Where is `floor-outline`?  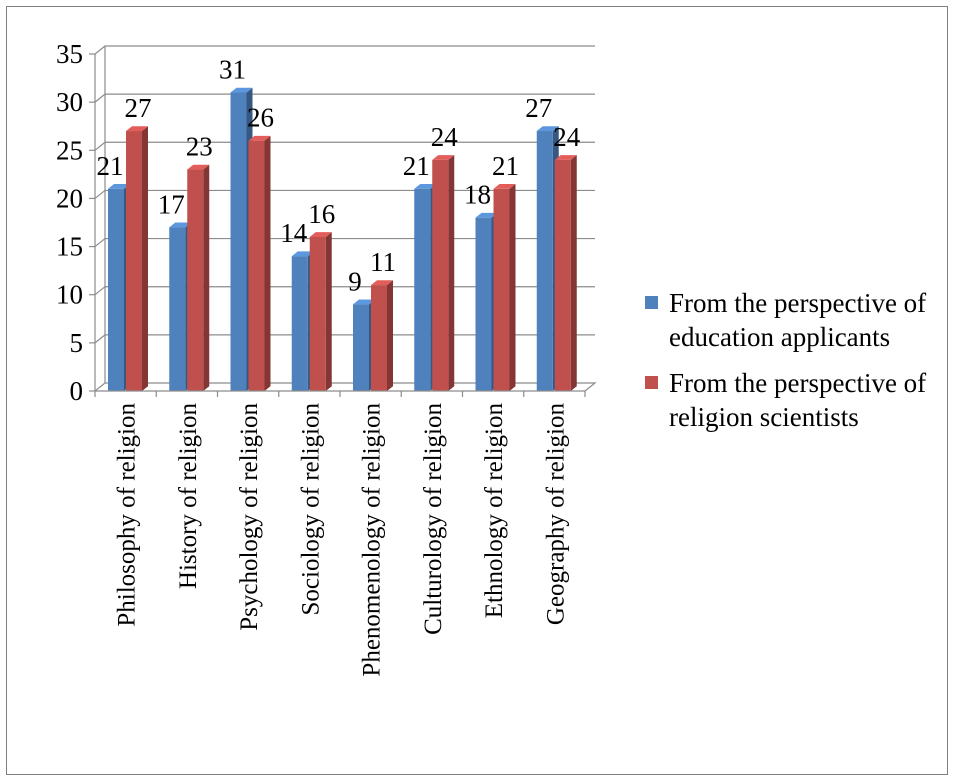 floor-outline is located at coordinates (345, 387).